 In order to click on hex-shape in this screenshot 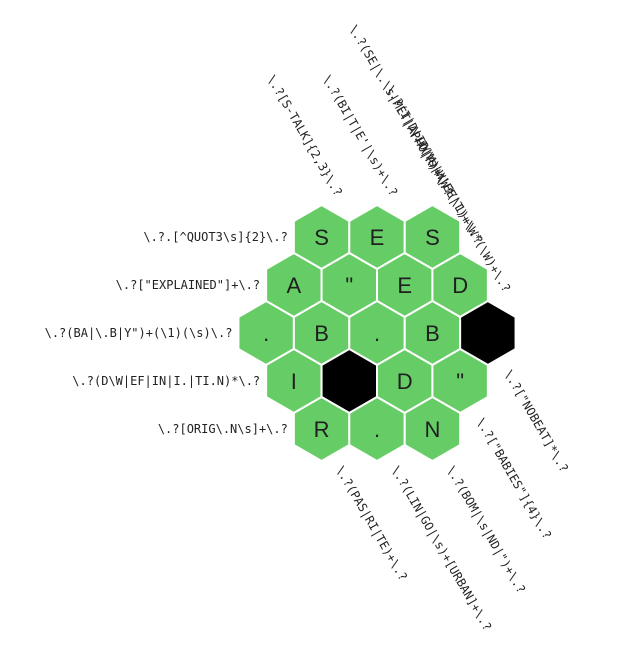, I will do `click(432, 429)`.